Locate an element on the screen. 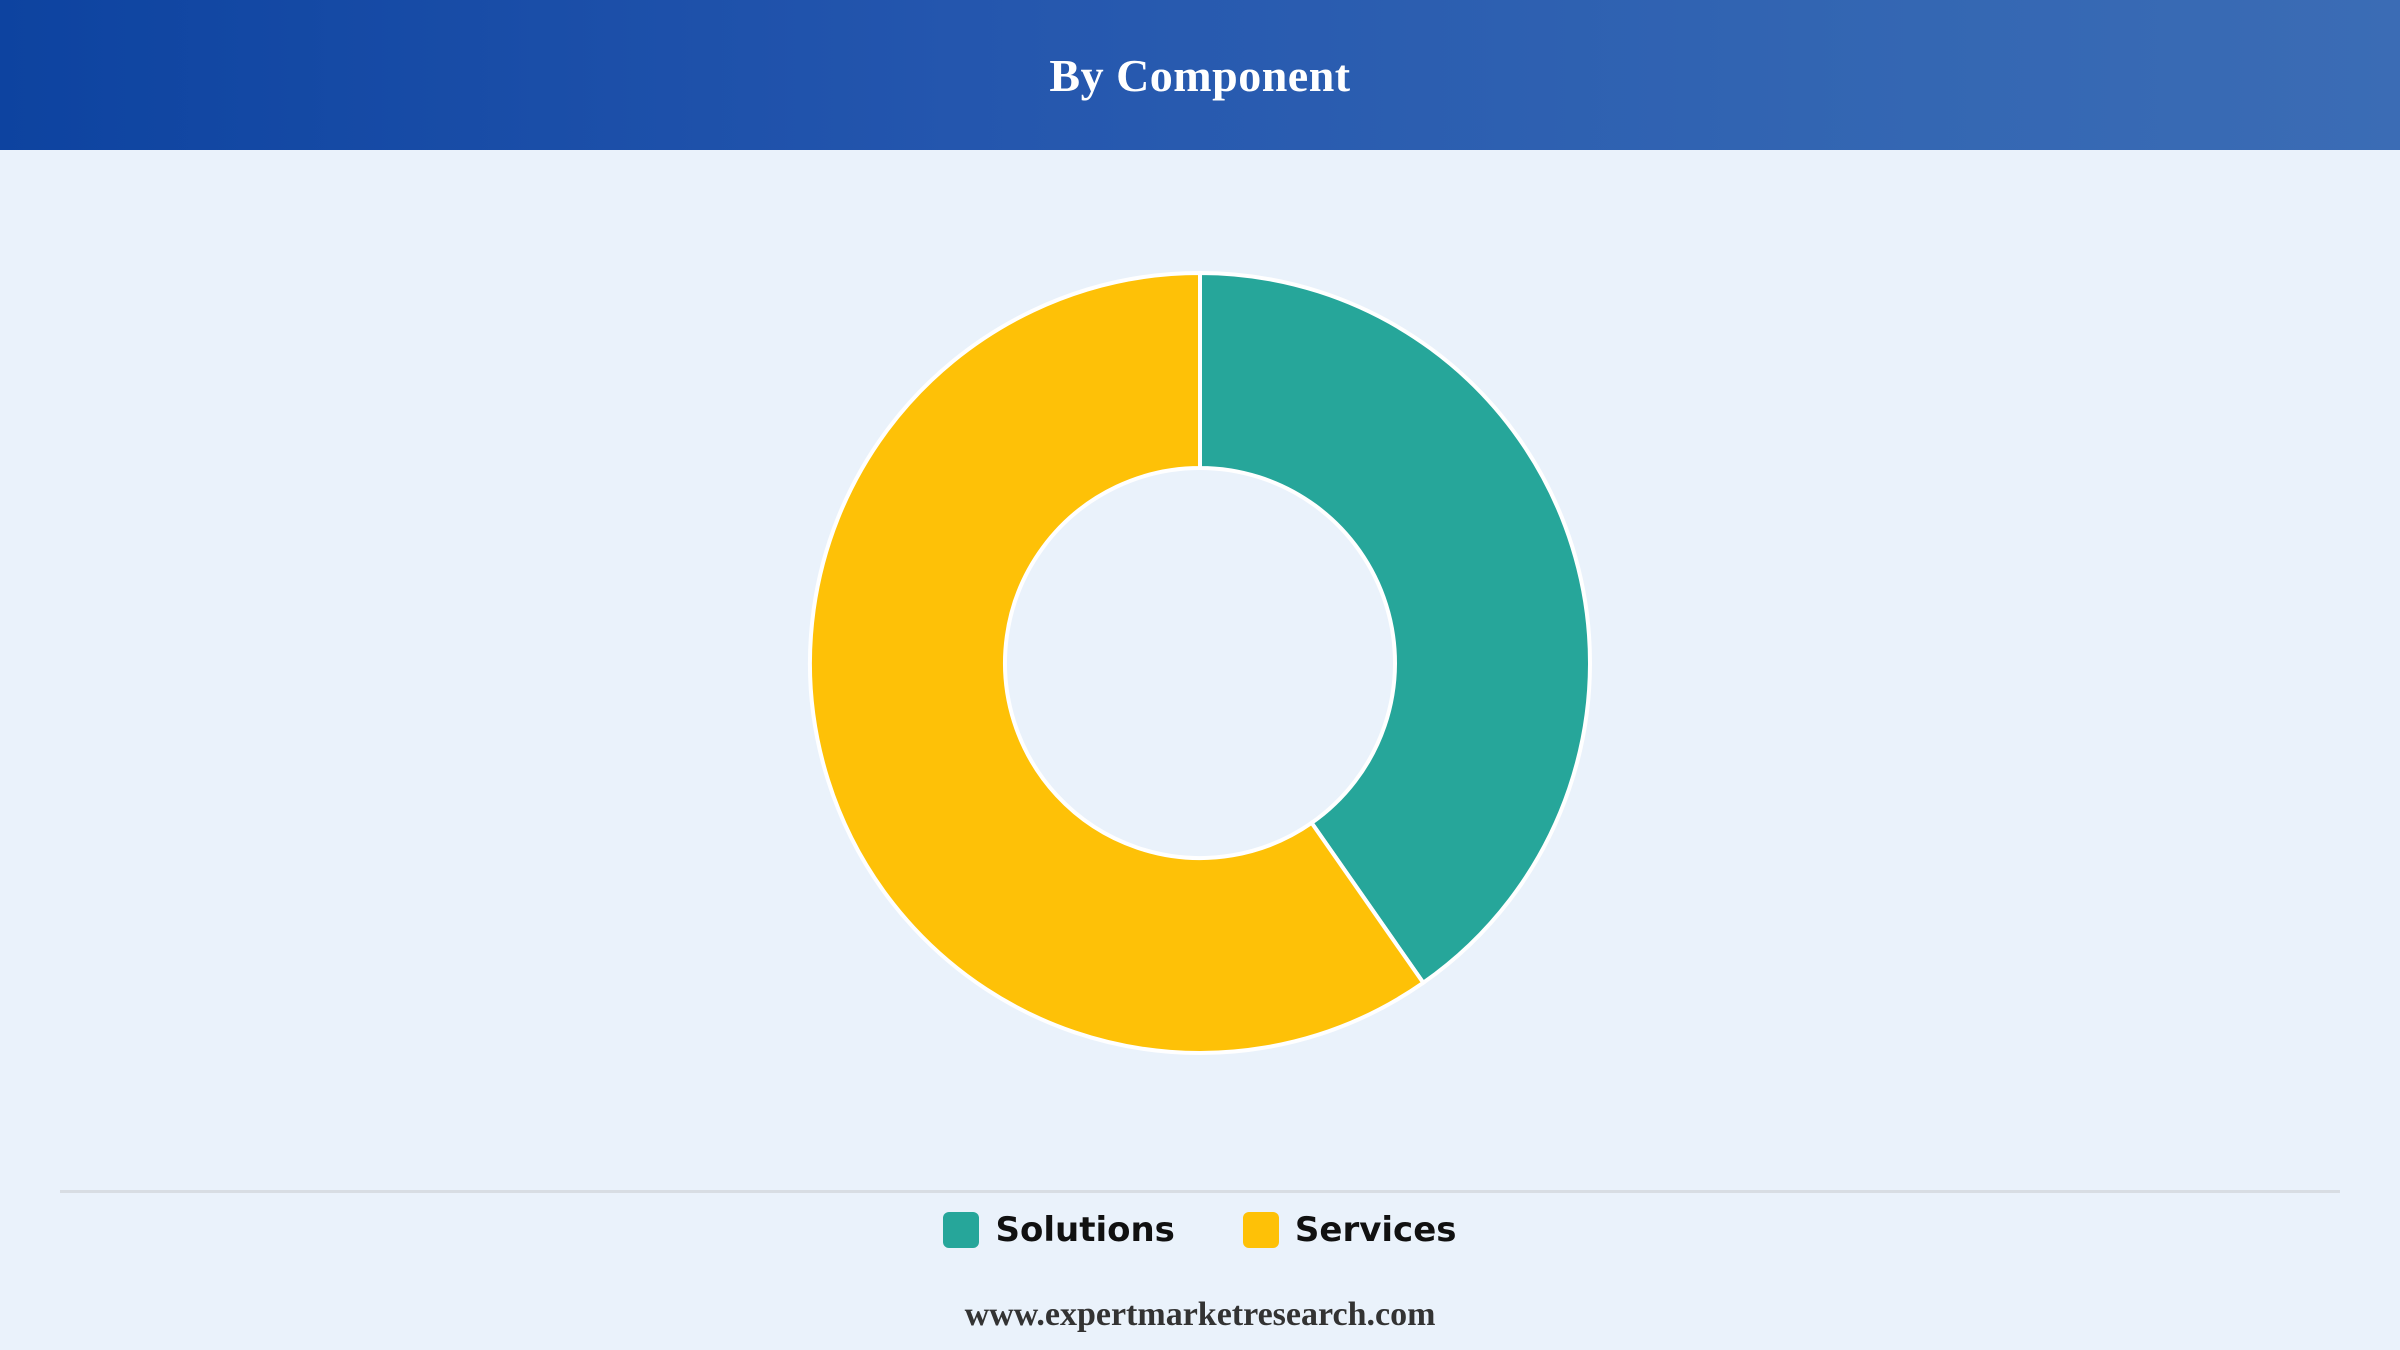 The image size is (2400, 1350). legend-label-services: Services is located at coordinates (1375, 1230).